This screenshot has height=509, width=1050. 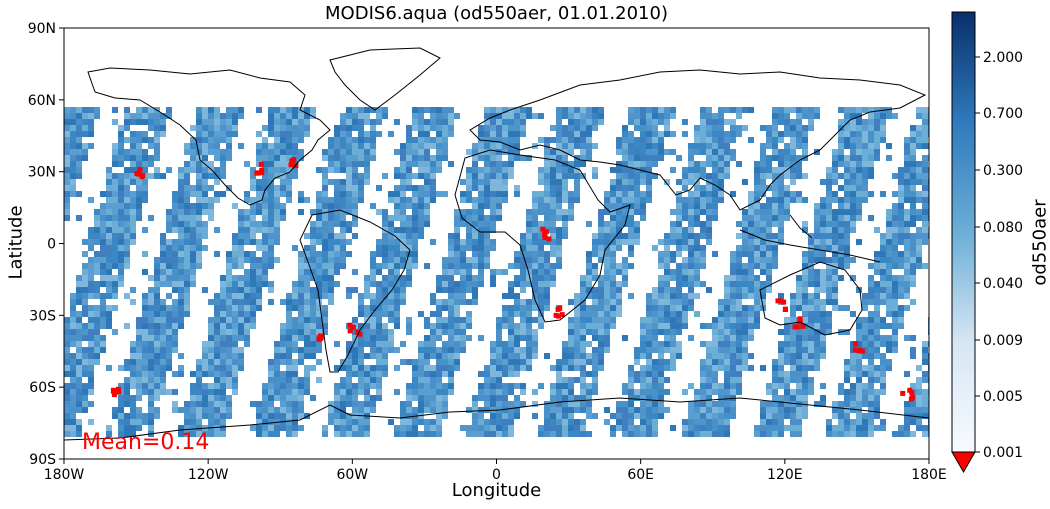 What do you see at coordinates (16, 242) in the screenshot?
I see `y-axis-label: Latitude` at bounding box center [16, 242].